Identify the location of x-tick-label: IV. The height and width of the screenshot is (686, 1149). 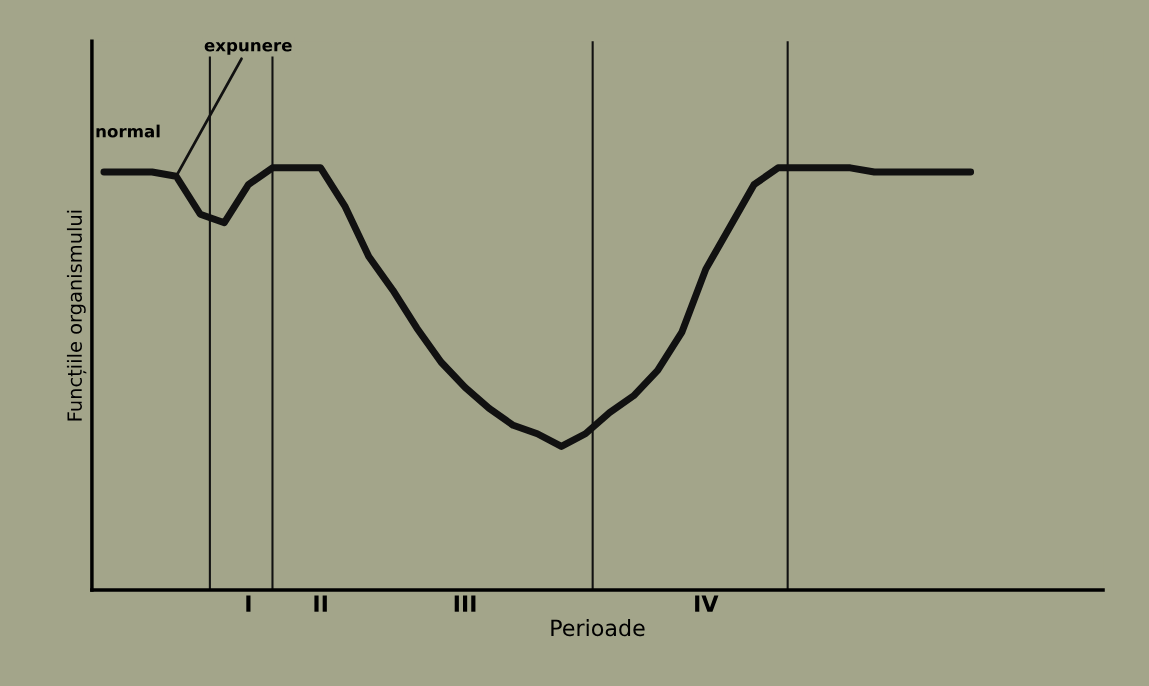
(707, 603).